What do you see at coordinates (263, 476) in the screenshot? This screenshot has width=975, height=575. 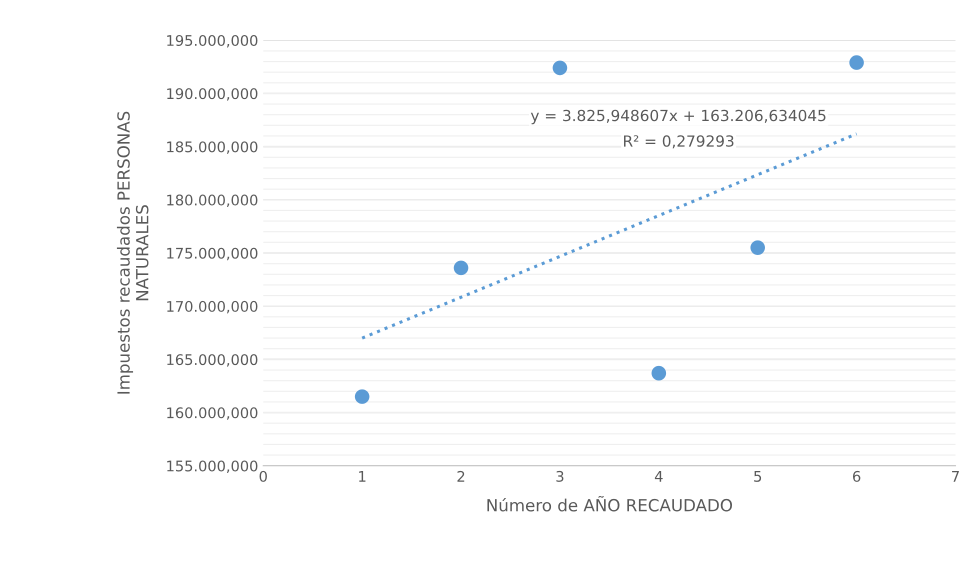 I see `x-tick-label: 0` at bounding box center [263, 476].